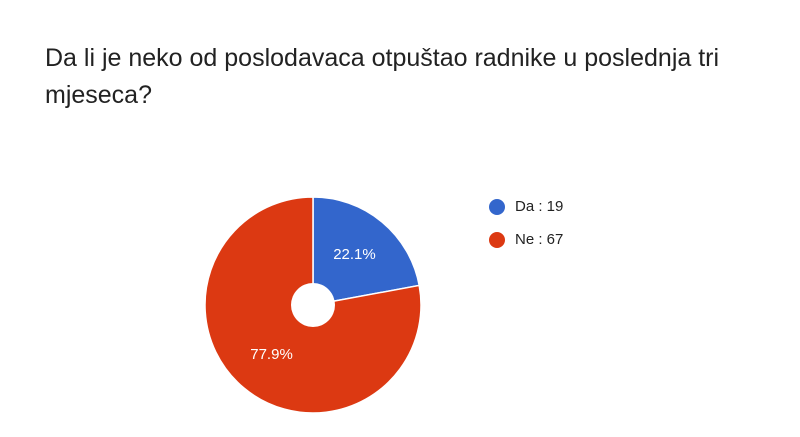 The image size is (800, 437). Describe the element at coordinates (354, 254) in the screenshot. I see `slice-label: 22.1%` at that location.